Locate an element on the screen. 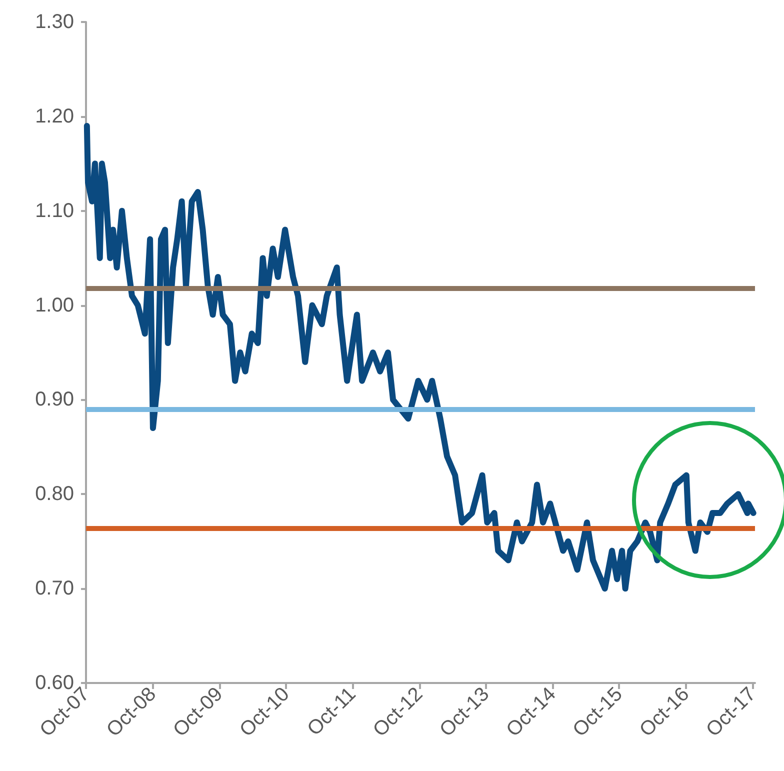  y-tick-label: 0.80 is located at coordinates (54, 494).